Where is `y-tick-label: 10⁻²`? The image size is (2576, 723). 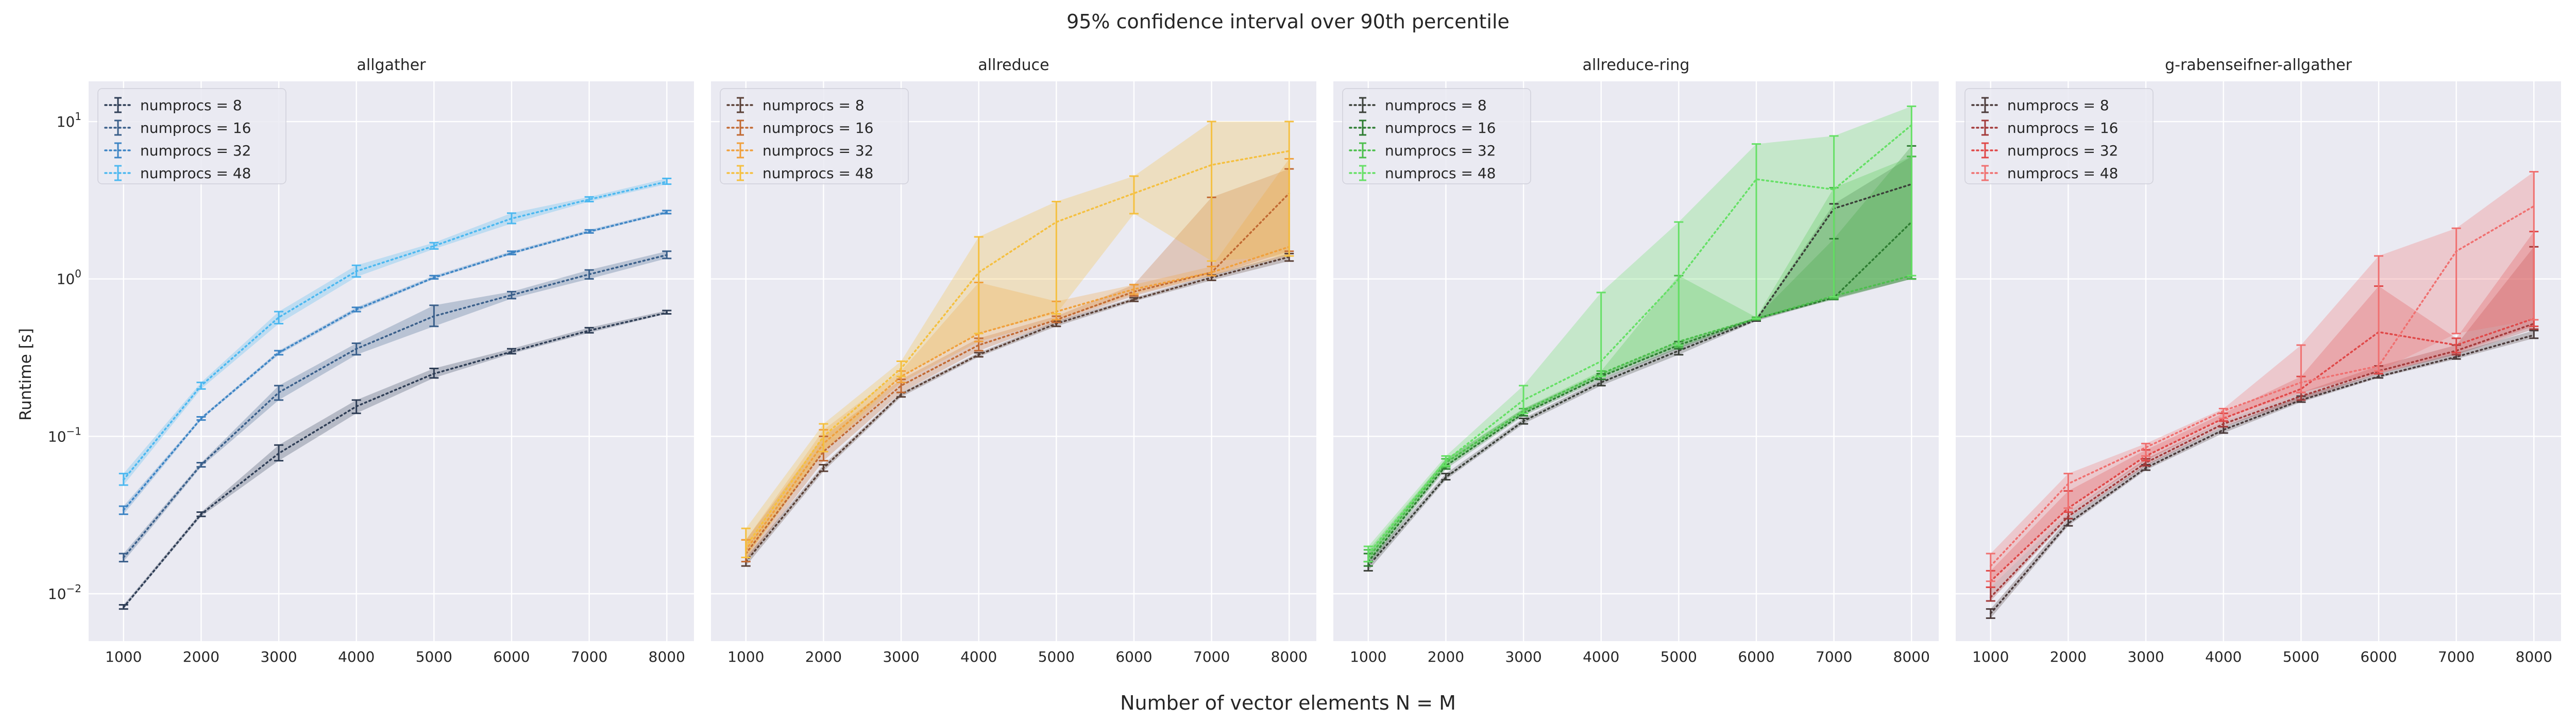 y-tick-label: 10⁻² is located at coordinates (64, 592).